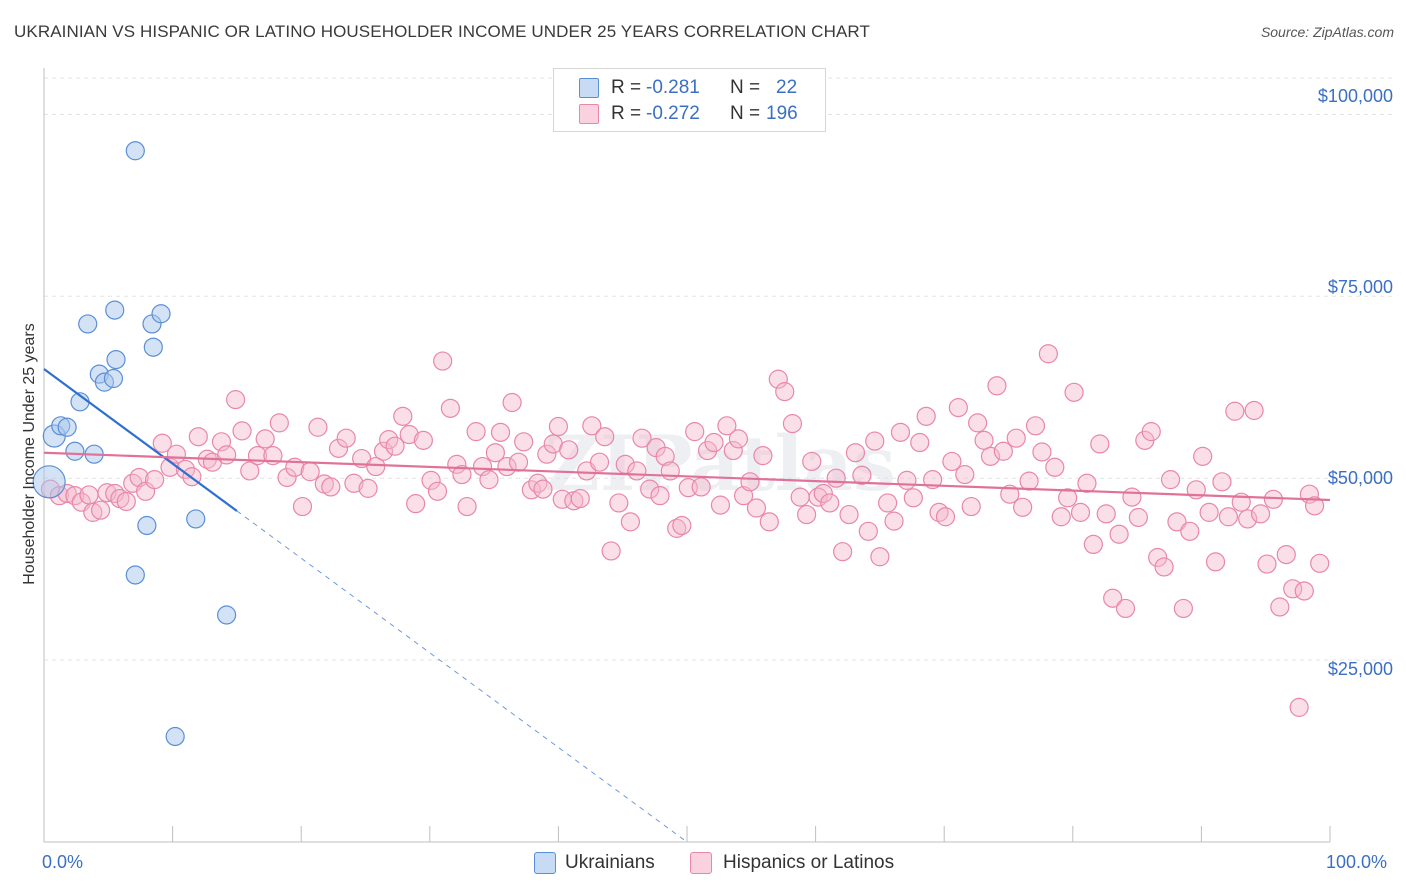  I want to click on n-value: 22, so click(787, 87).